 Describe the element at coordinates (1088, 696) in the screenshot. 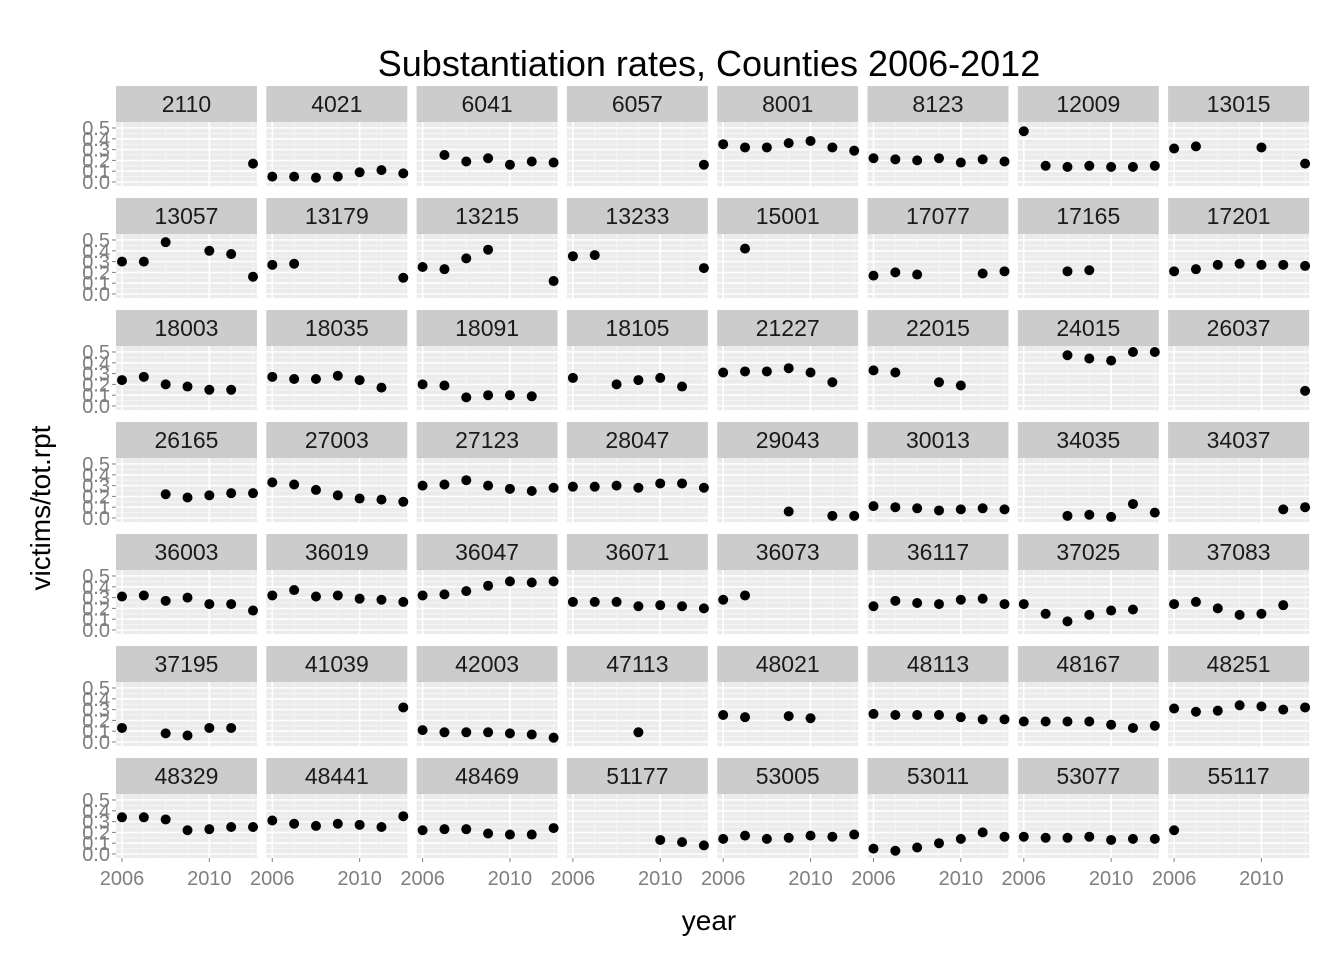

I see `facet-panel-48167: 48167` at that location.